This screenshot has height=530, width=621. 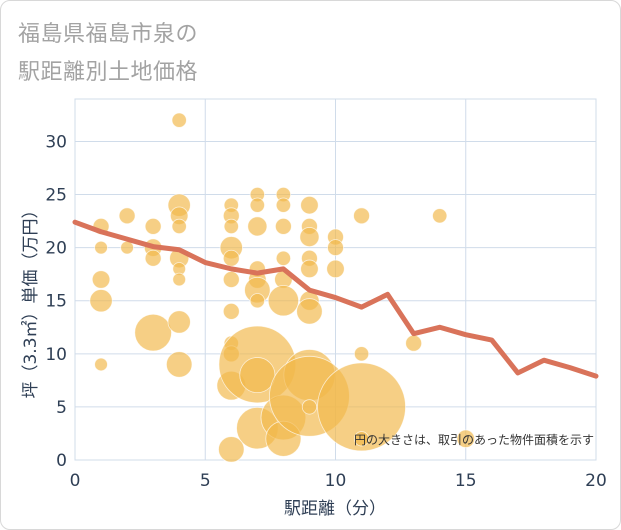 What do you see at coordinates (108, 72) in the screenshot?
I see `chart-title-line-2: 駅距離別土地価格` at bounding box center [108, 72].